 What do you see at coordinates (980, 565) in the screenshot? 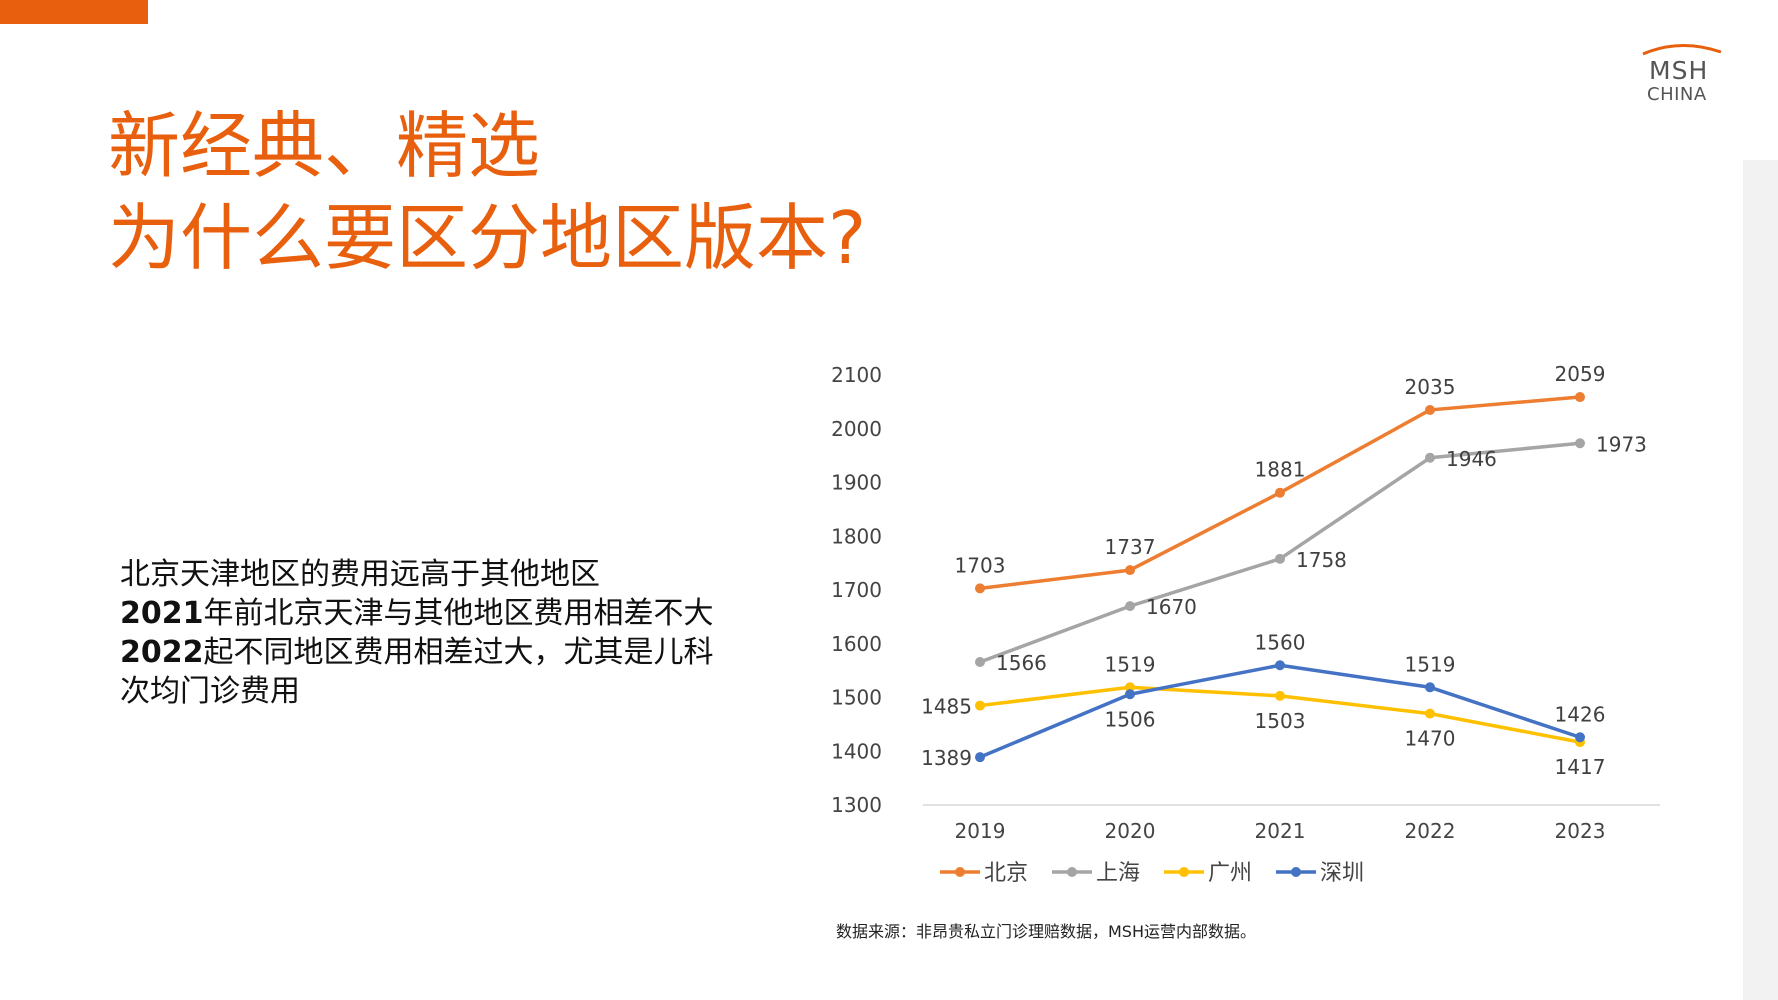
I see `data-label: 1703` at bounding box center [980, 565].